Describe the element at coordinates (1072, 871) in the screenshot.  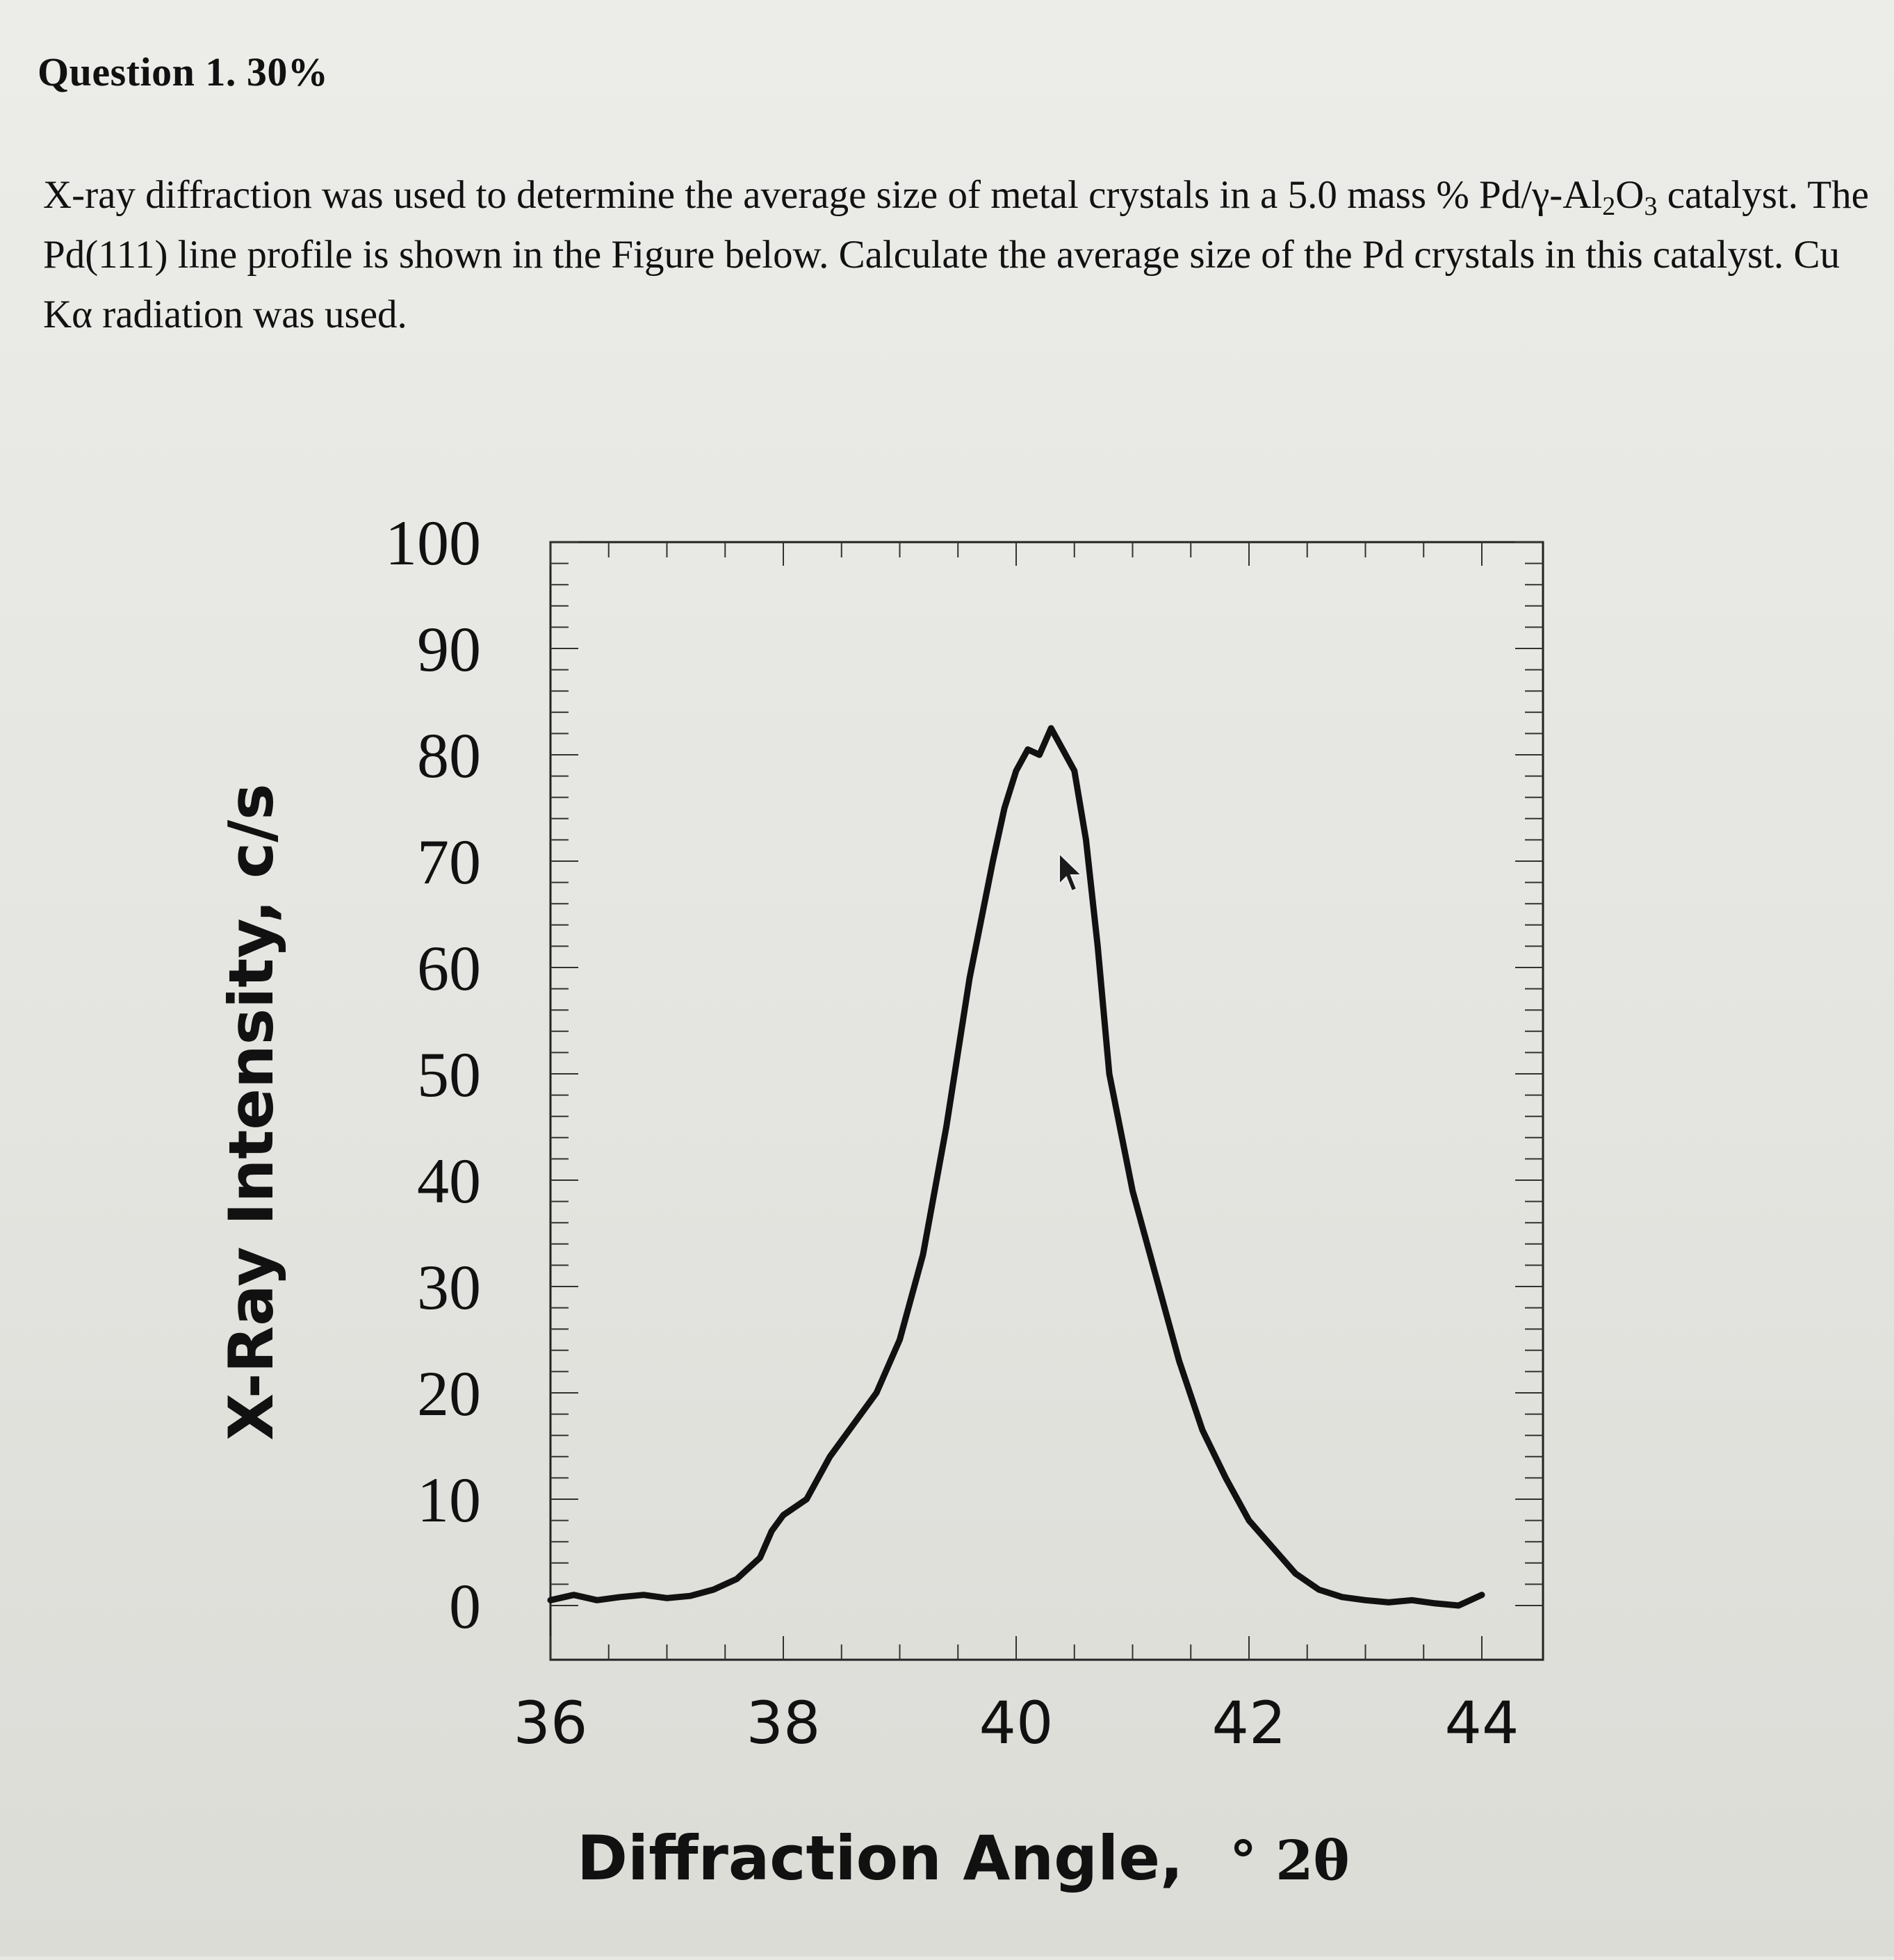
I see `mouse-cursor-icon` at that location.